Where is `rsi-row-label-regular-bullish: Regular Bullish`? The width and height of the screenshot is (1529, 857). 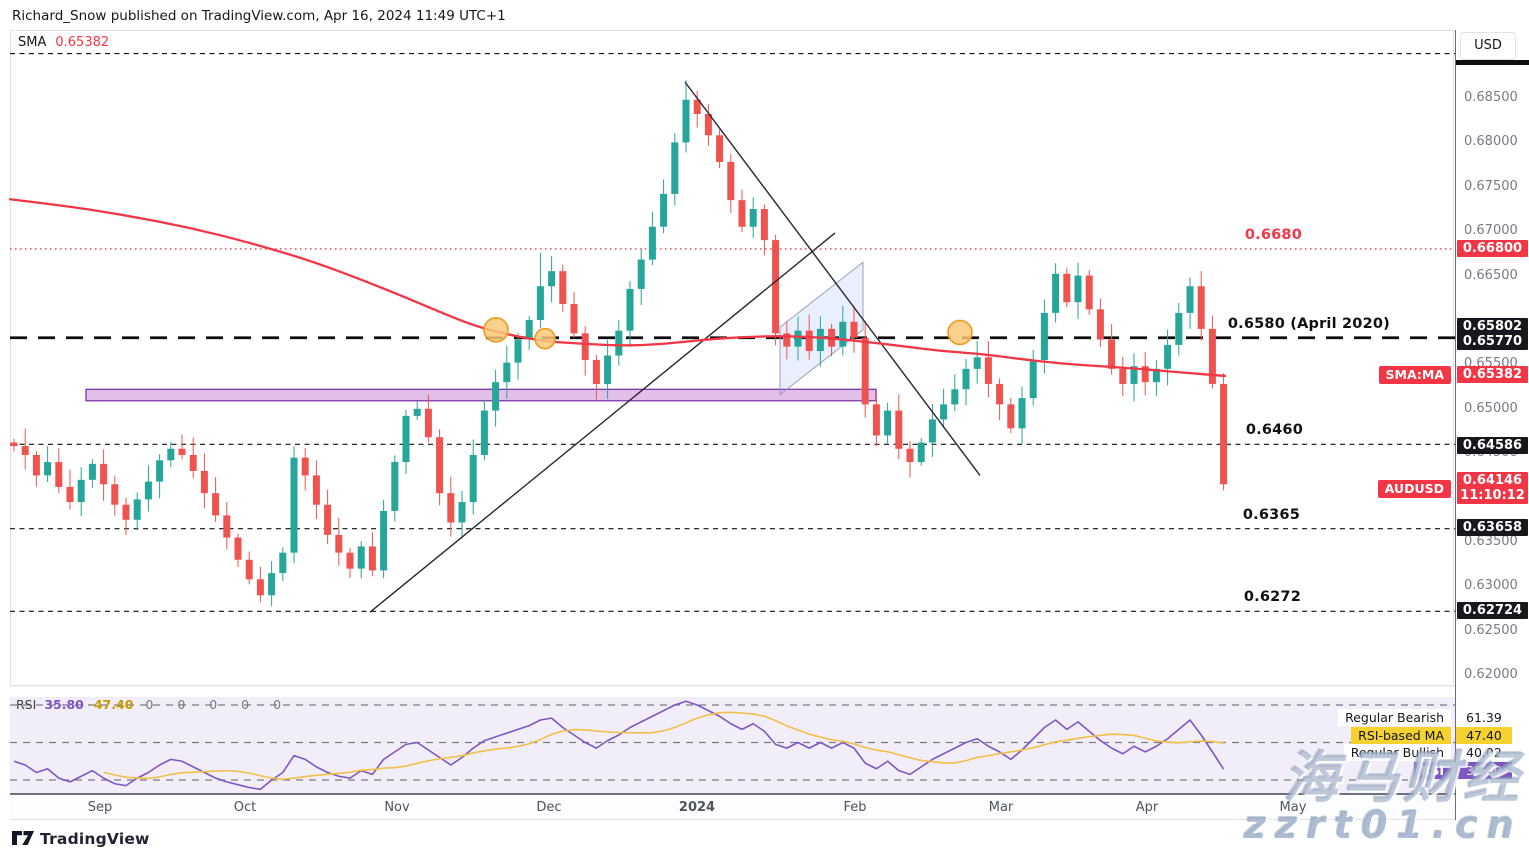 rsi-row-label-regular-bullish: Regular Bullish is located at coordinates (1397, 752).